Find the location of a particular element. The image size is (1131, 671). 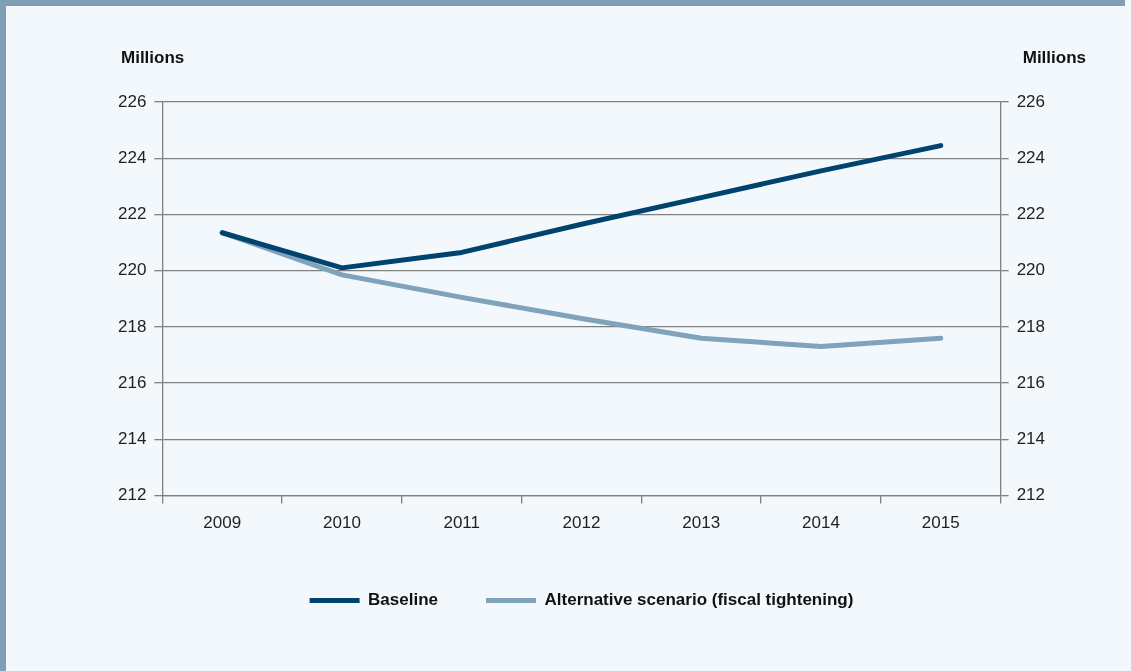

legend-label: Alternative scenario (fiscal tightening) is located at coordinates (699, 600).